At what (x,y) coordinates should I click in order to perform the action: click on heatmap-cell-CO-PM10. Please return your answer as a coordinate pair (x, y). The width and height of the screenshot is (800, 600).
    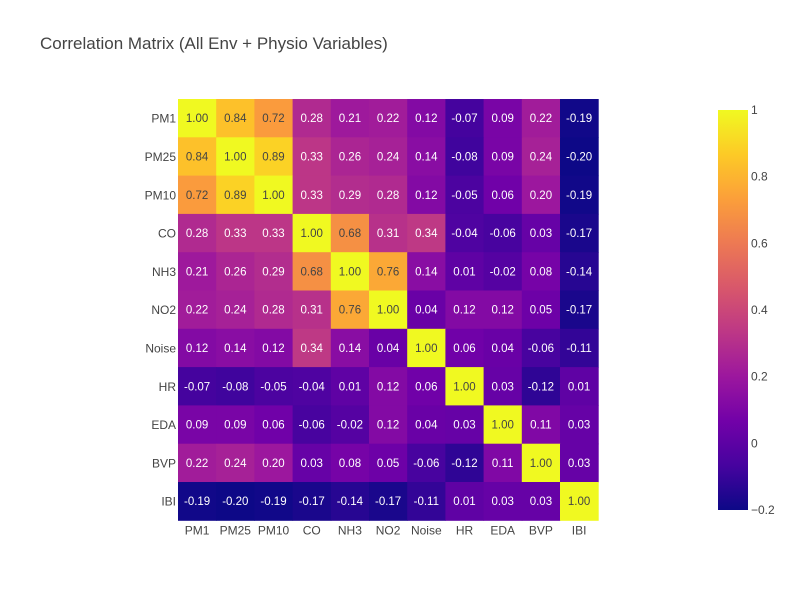
    Looking at the image, I should click on (274, 233).